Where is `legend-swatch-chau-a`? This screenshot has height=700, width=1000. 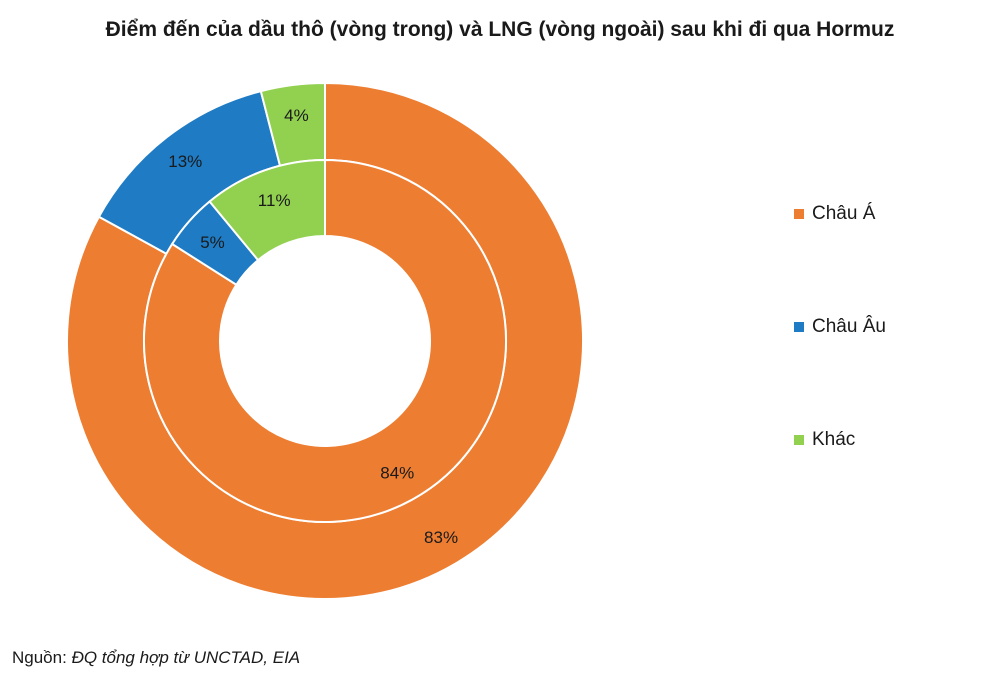 legend-swatch-chau-a is located at coordinates (799, 214).